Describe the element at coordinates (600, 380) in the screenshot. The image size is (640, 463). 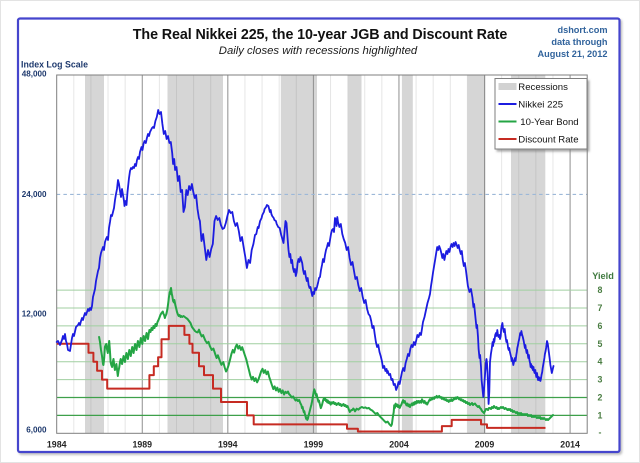
I see `svg-text: 3` at that location.